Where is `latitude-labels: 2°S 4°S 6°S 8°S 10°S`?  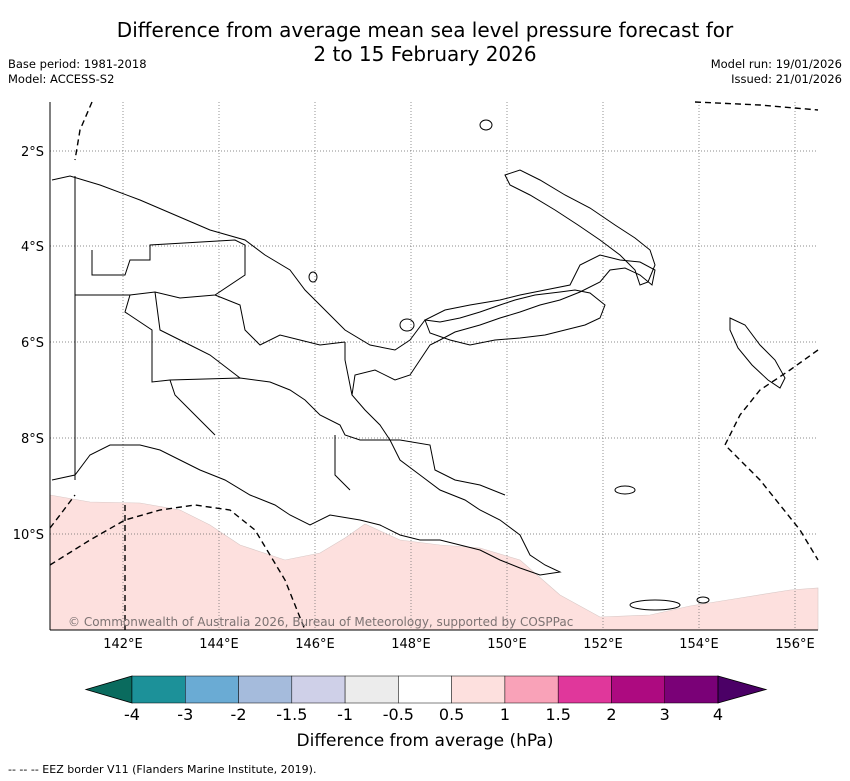 latitude-labels: 2°S 4°S 6°S 8°S 10°S is located at coordinates (28, 344).